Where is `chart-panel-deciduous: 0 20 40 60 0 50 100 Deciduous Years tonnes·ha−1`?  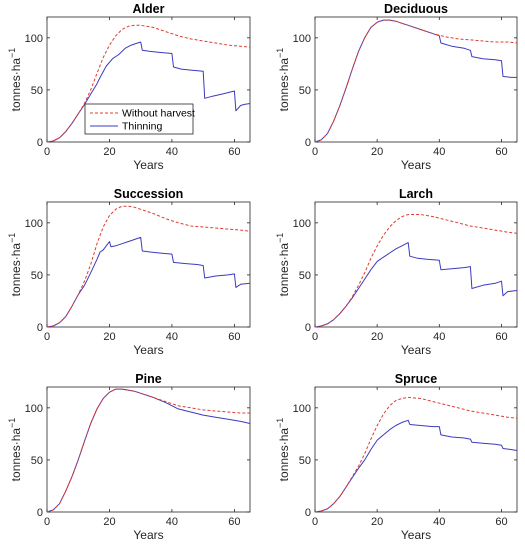 chart-panel-deciduous: 0 20 40 60 0 50 100 Deciduous Years tonnes·ha−1 is located at coordinates (396, 87).